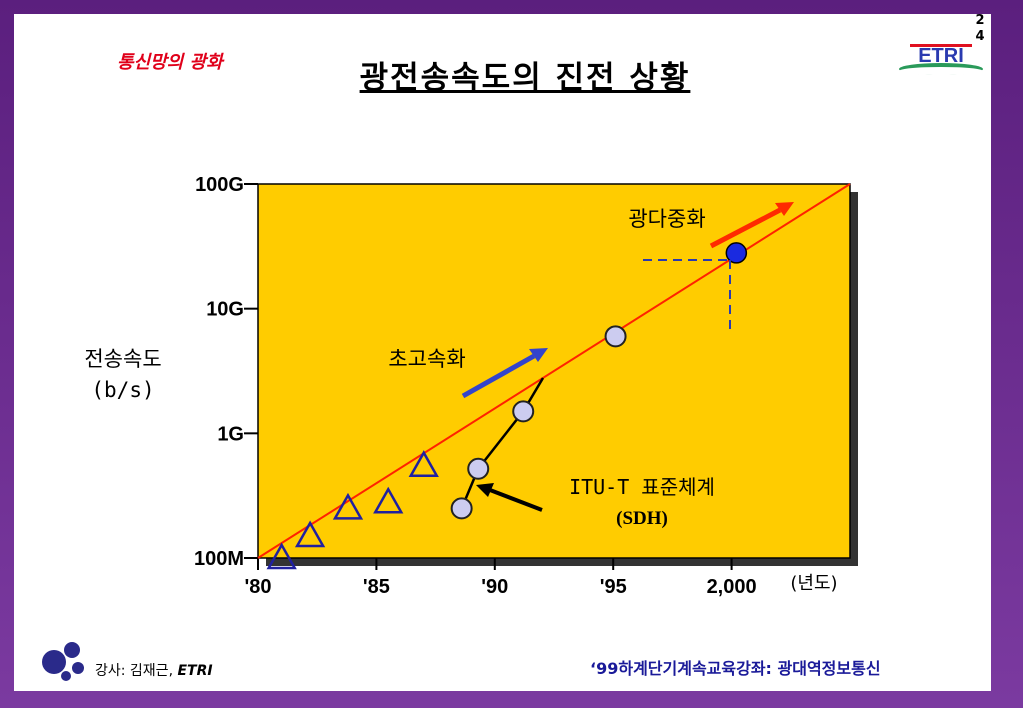 This screenshot has height=708, width=1023. Describe the element at coordinates (122, 359) in the screenshot. I see `y-axis-label-line1: 전송속도` at that location.